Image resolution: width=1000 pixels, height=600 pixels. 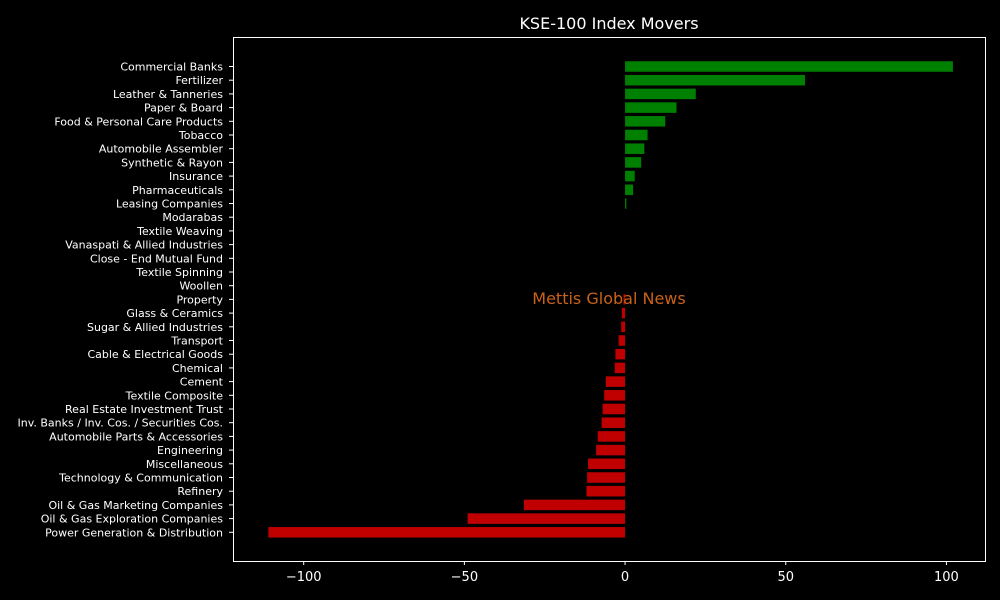 What do you see at coordinates (197, 368) in the screenshot?
I see `category-label: Chemical` at bounding box center [197, 368].